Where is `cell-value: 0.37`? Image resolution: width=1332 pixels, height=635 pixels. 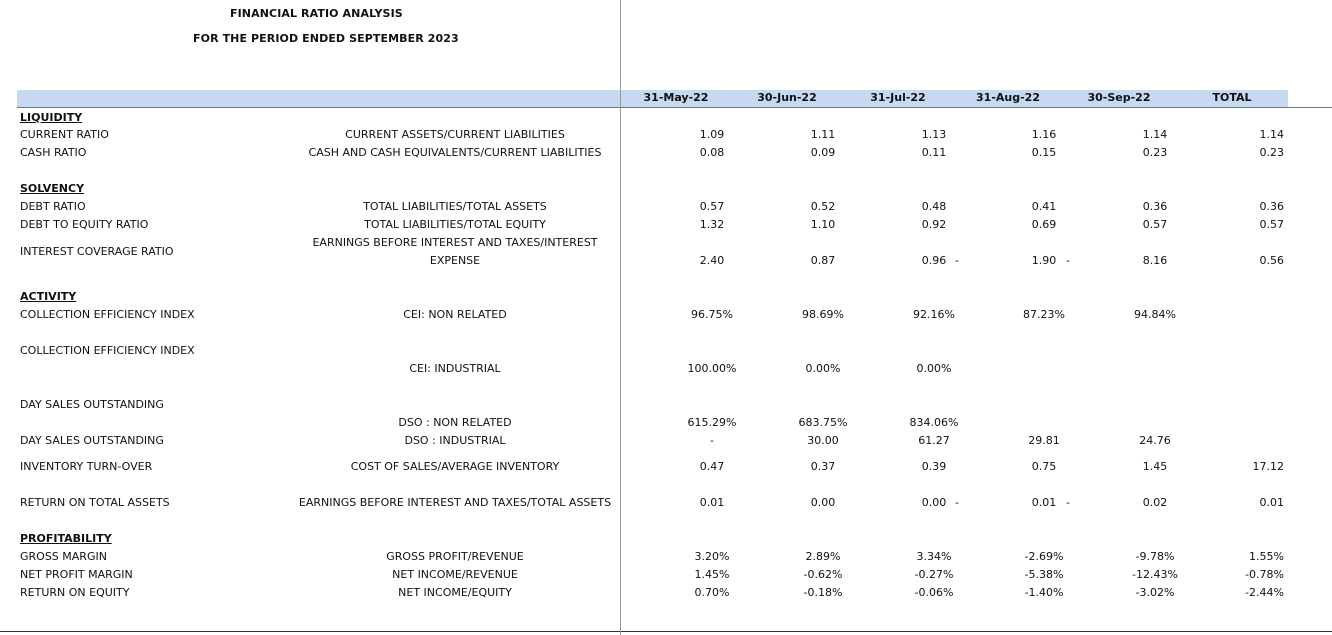 cell-value: 0.37 is located at coordinates (823, 466).